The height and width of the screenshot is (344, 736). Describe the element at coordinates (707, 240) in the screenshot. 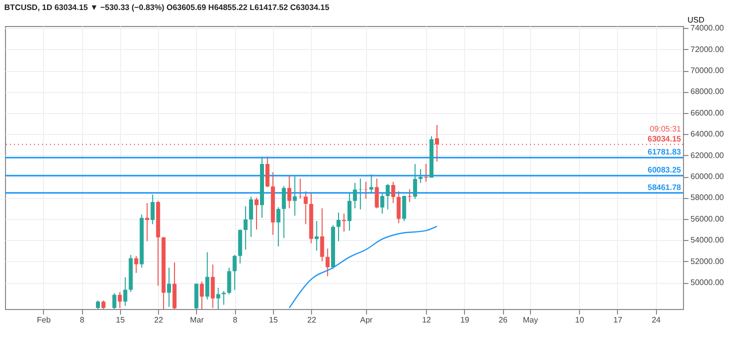

I see `y-tick-label: 54000.00` at that location.